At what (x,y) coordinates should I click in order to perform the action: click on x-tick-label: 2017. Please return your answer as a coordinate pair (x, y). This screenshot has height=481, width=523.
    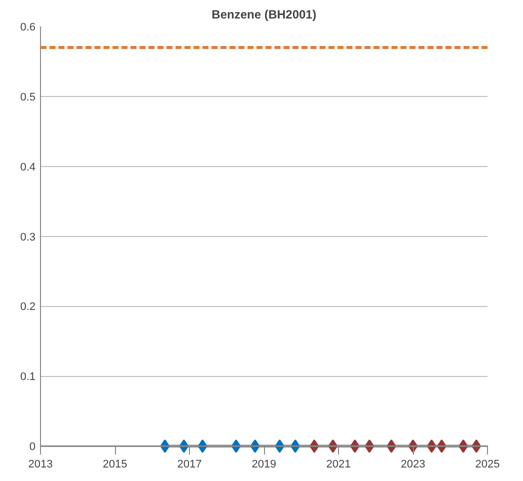
    Looking at the image, I should click on (189, 464).